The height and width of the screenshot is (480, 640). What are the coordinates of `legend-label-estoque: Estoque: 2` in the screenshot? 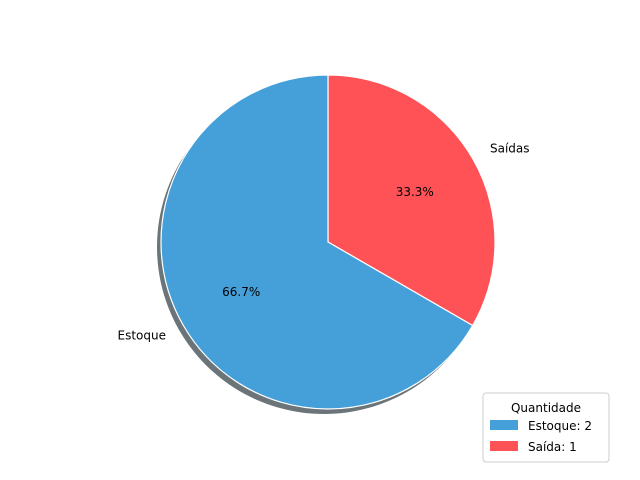 It's located at (560, 426).